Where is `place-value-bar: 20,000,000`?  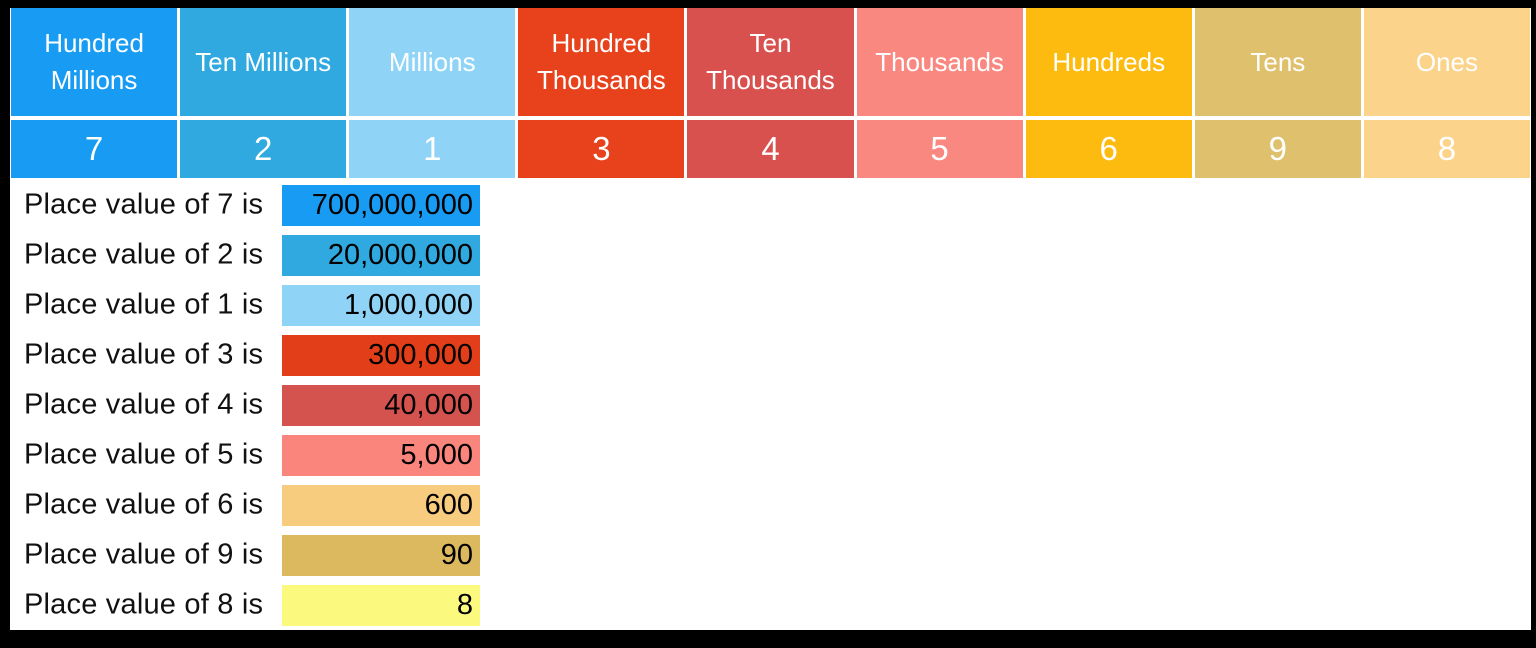 place-value-bar: 20,000,000 is located at coordinates (381, 255).